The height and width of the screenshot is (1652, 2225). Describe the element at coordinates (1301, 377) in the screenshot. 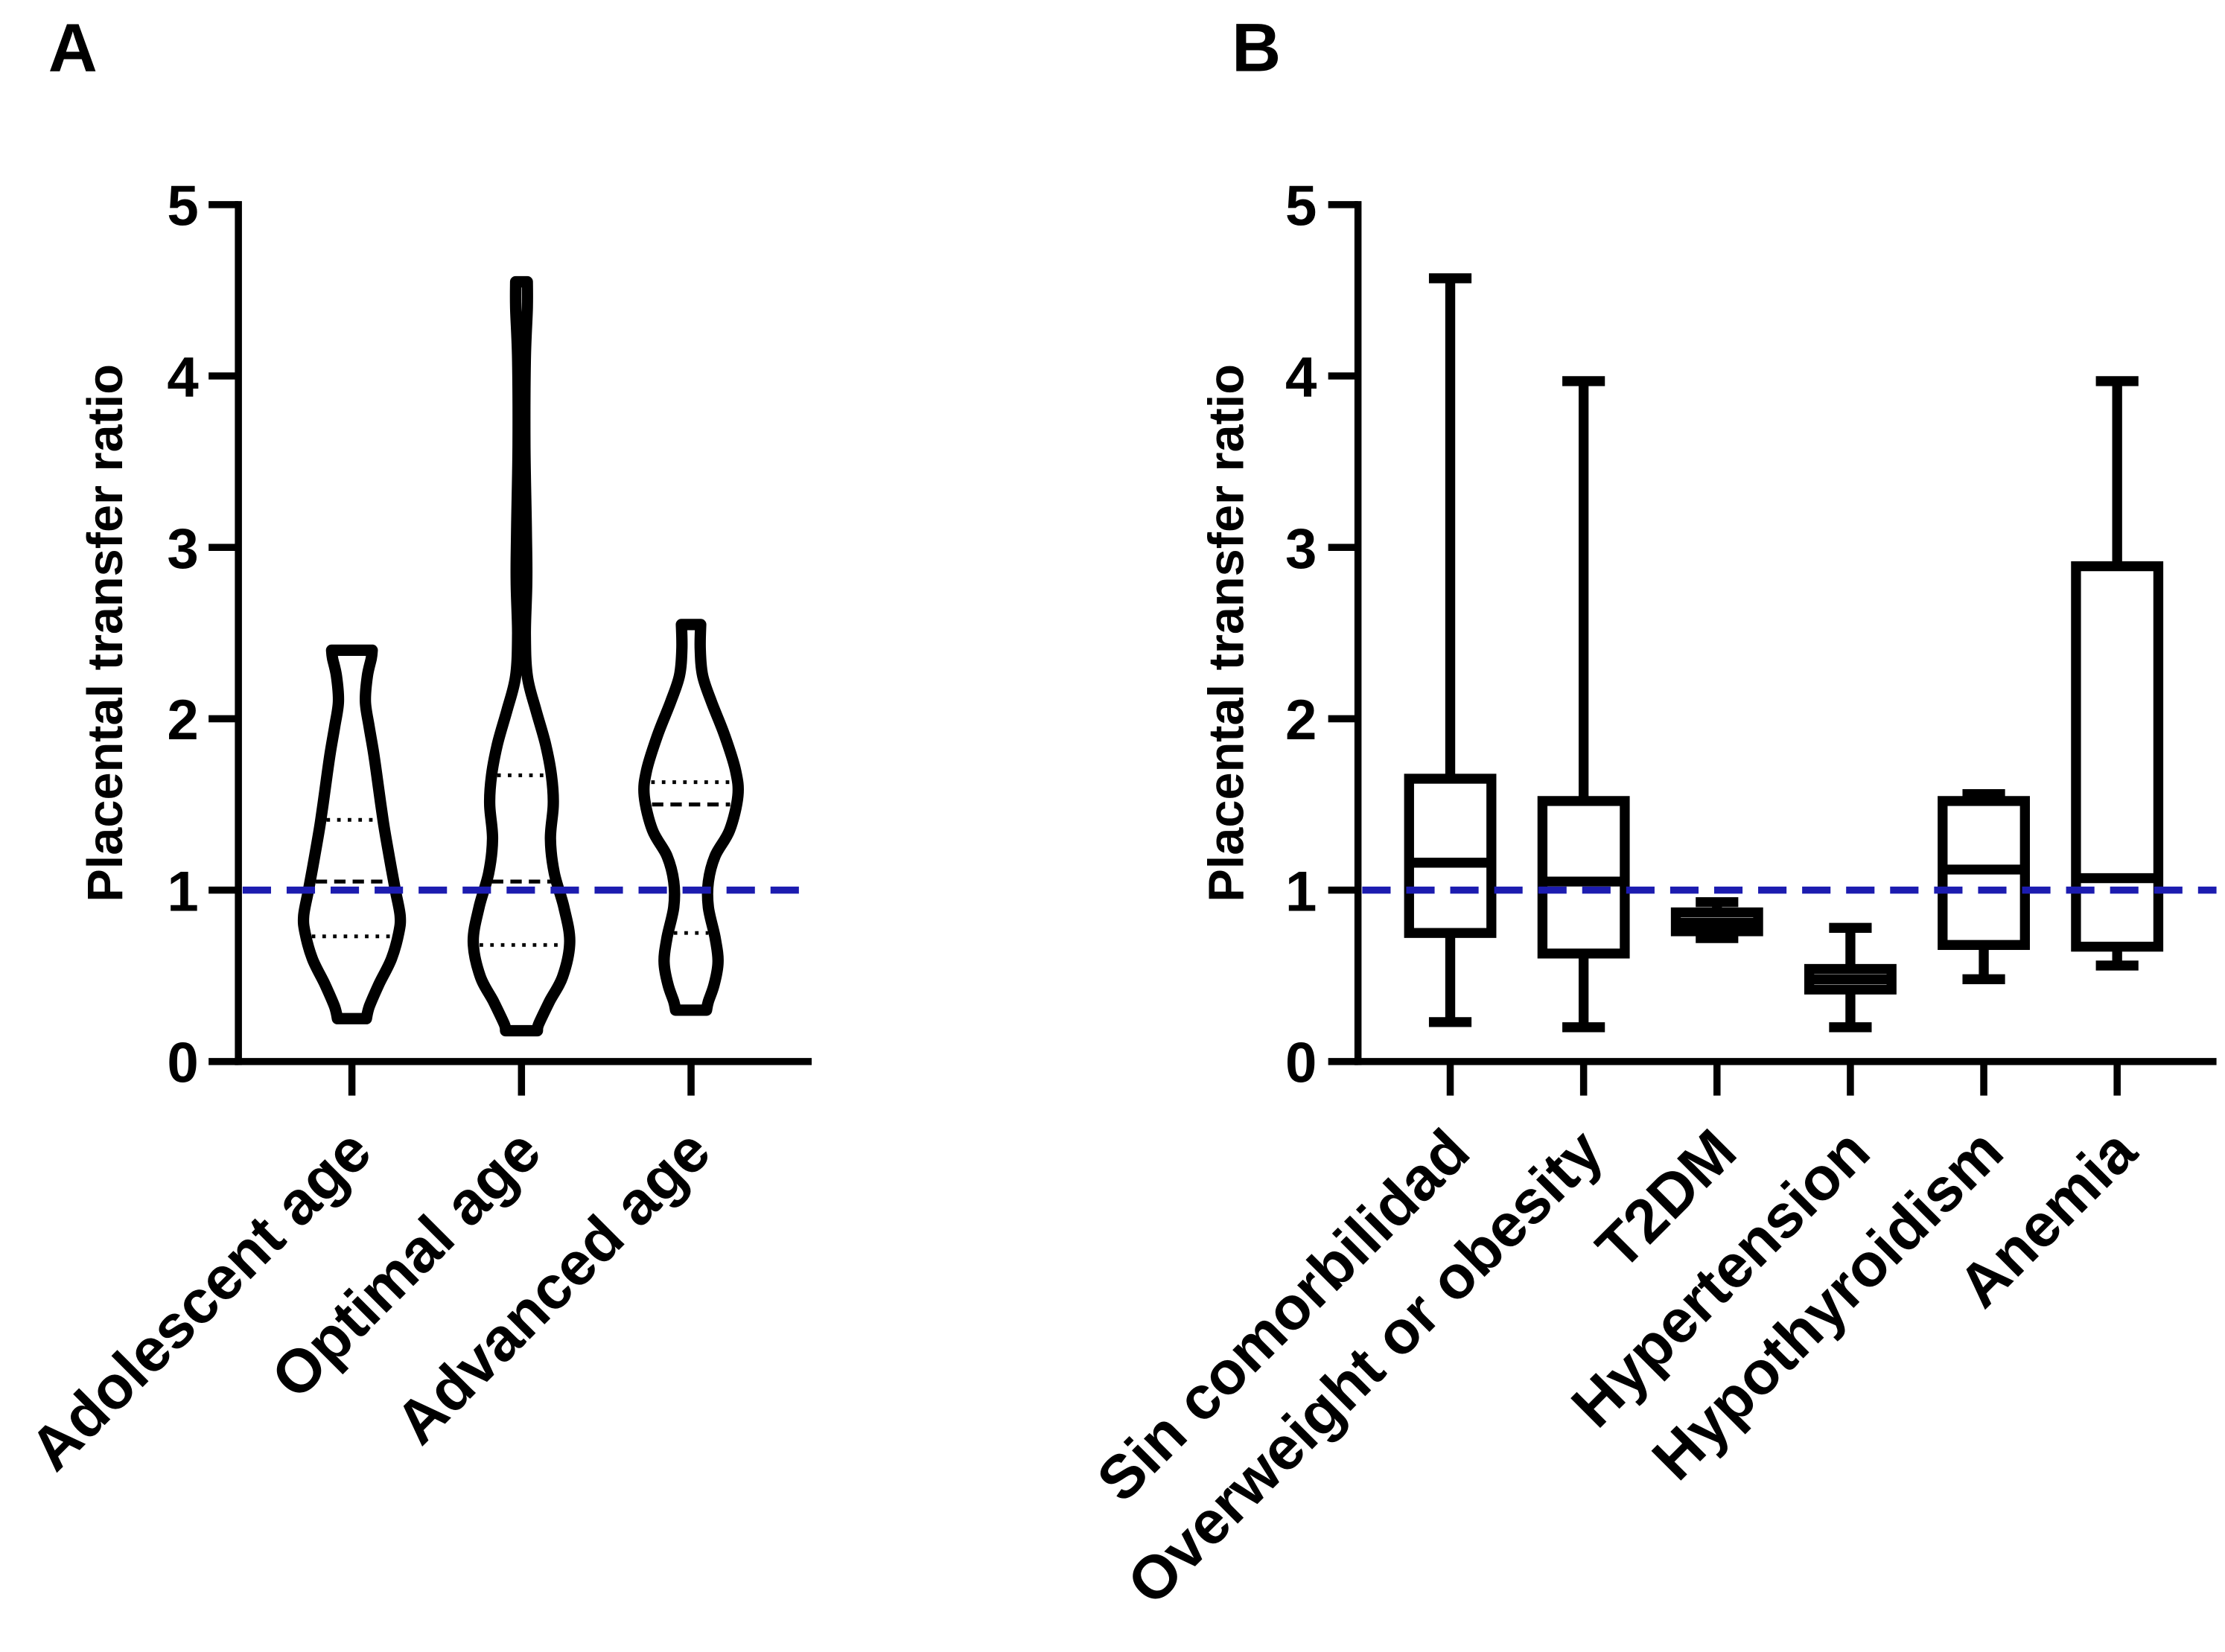

I see `panel-b-y-tick-label: 4` at that location.